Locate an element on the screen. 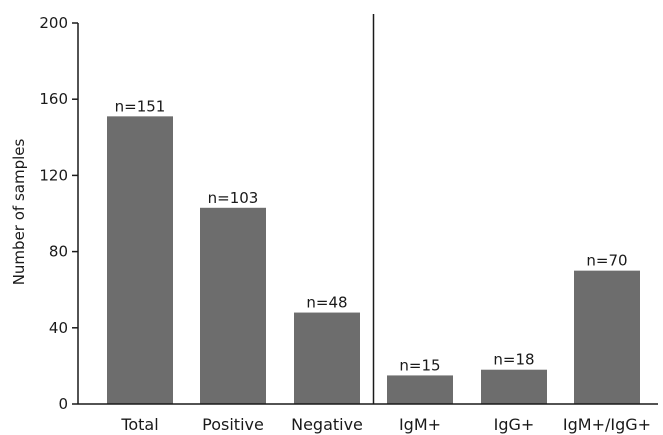 Image resolution: width=663 pixels, height=435 pixels. data-label: n=70 is located at coordinates (606, 261).